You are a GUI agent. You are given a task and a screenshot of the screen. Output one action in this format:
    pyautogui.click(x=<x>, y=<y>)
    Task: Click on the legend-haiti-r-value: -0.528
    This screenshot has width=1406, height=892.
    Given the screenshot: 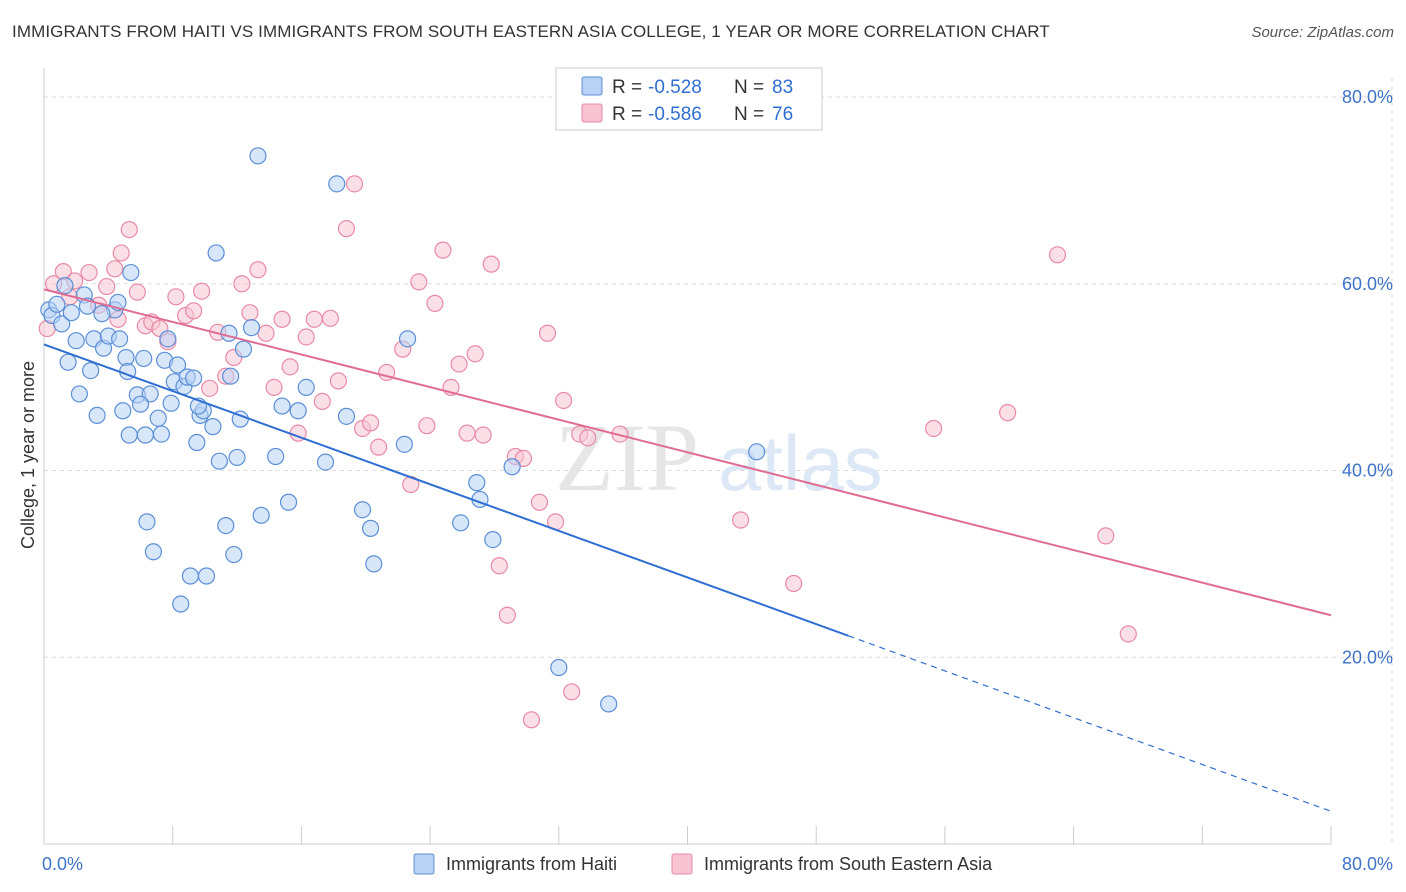 What is the action you would take?
    pyautogui.click(x=675, y=87)
    